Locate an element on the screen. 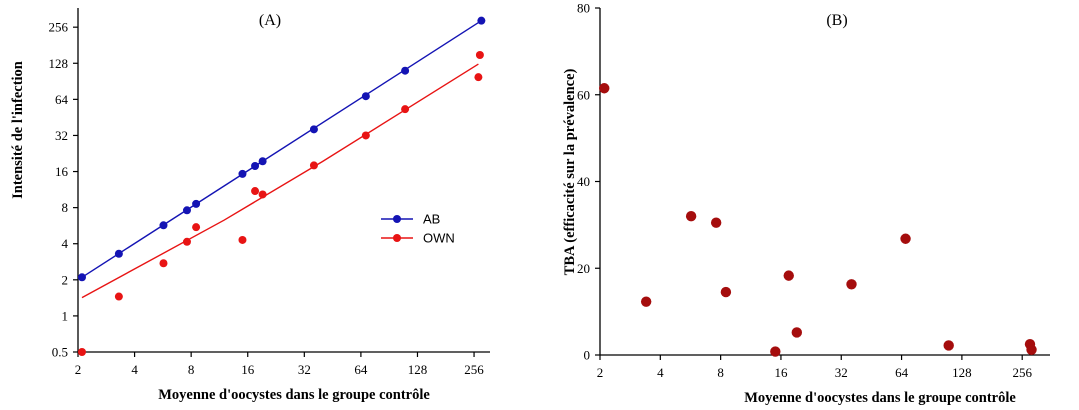 This screenshot has width=1079, height=410. panel-a-y-tick-label: 1 is located at coordinates (65, 315).